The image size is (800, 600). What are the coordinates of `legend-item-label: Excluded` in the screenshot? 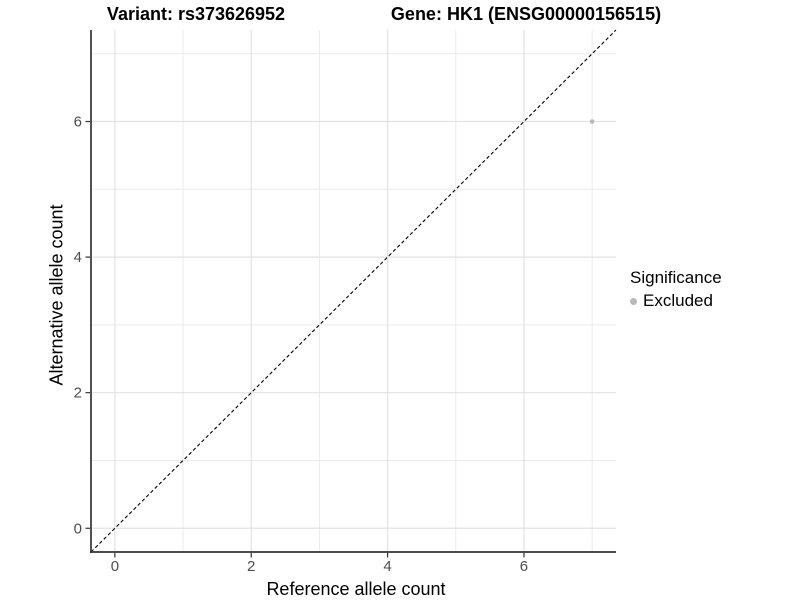 It's located at (678, 300).